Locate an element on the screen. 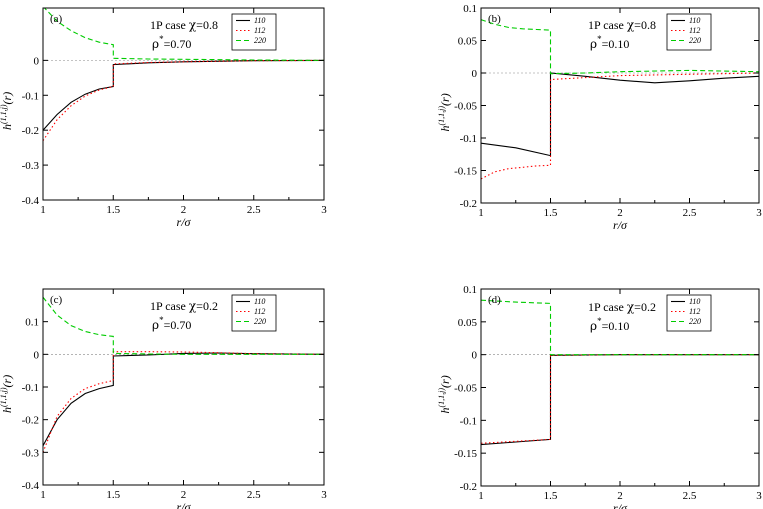 The height and width of the screenshot is (509, 763). panel-label: (d) is located at coordinates (494, 300).